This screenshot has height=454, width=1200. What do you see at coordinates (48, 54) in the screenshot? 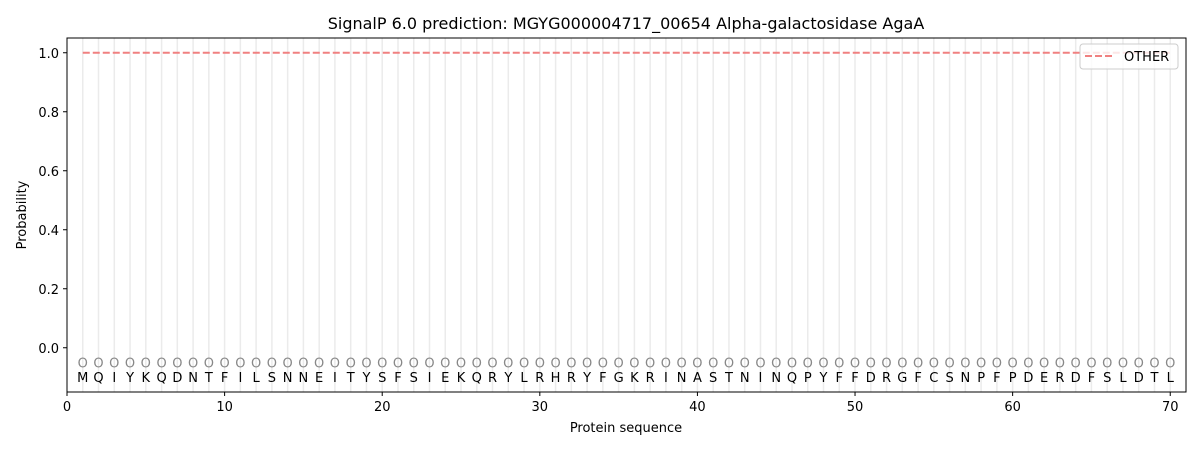
I see `y-tick-label: 1.0` at bounding box center [48, 54].